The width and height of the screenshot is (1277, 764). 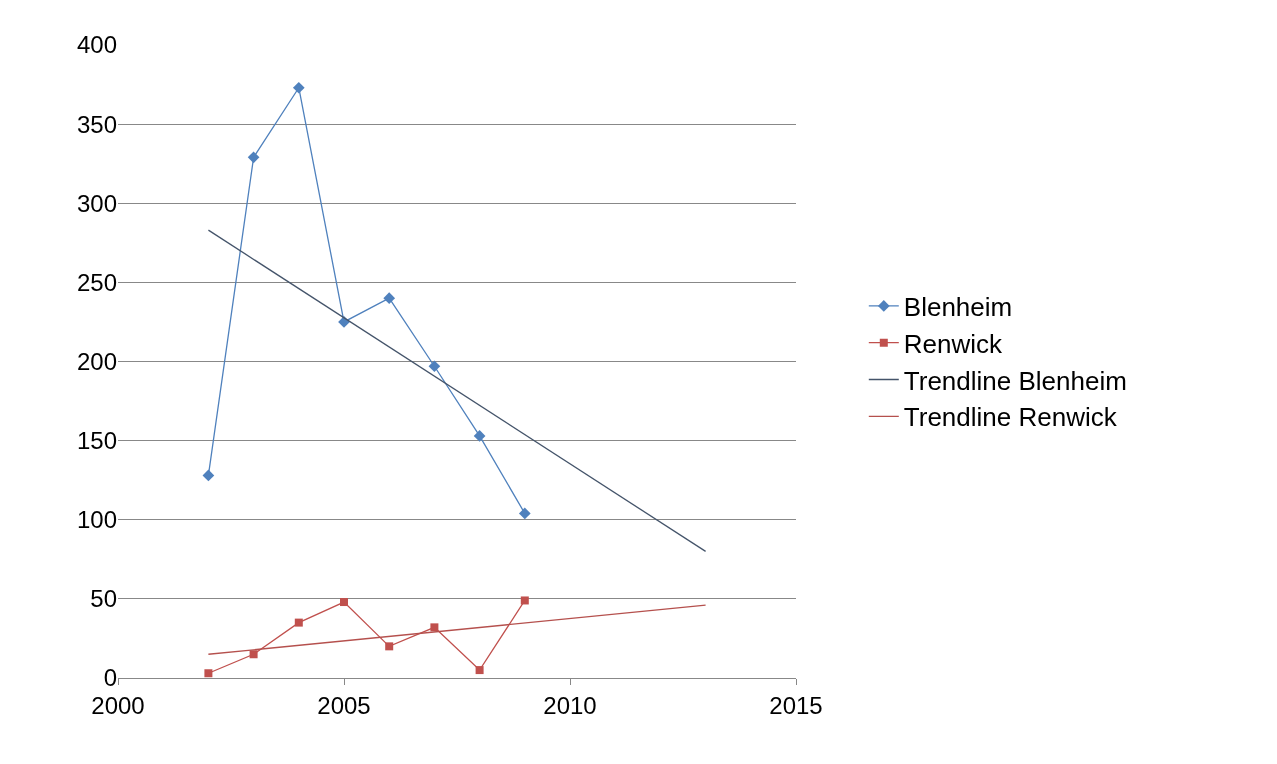 What do you see at coordinates (570, 705) in the screenshot?
I see `x-tick-label: 2010` at bounding box center [570, 705].